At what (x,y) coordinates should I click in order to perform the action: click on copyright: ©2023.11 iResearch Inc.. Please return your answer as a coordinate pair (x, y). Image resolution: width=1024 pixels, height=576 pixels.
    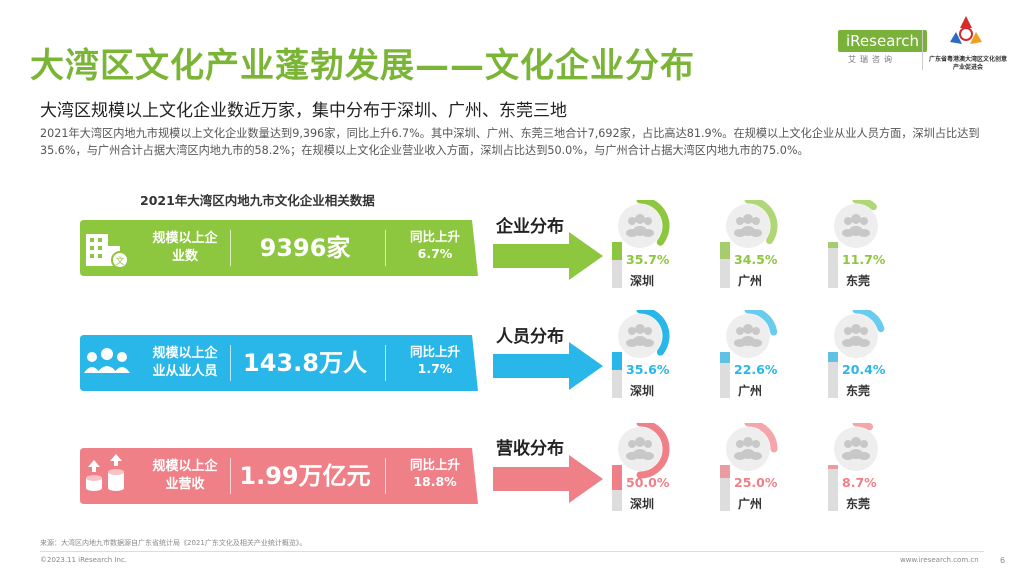
    Looking at the image, I should click on (84, 560).